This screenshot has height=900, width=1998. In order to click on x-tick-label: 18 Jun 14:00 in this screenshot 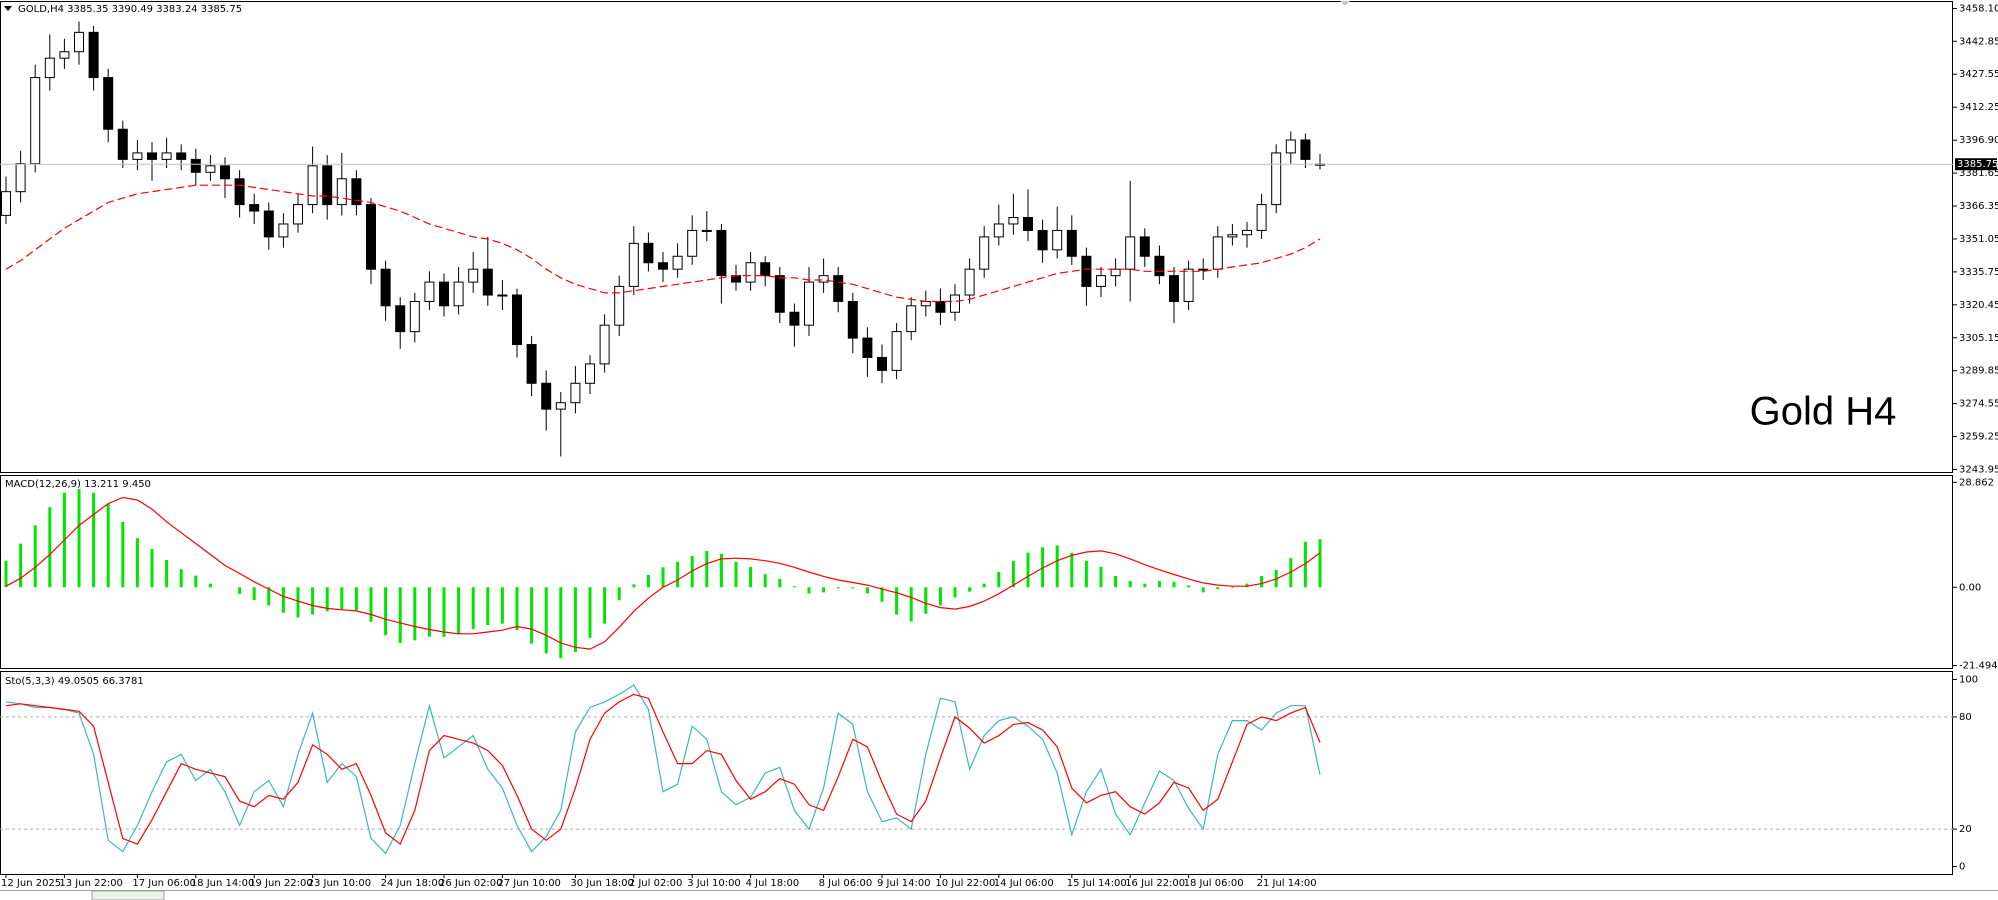, I will do `click(223, 883)`.